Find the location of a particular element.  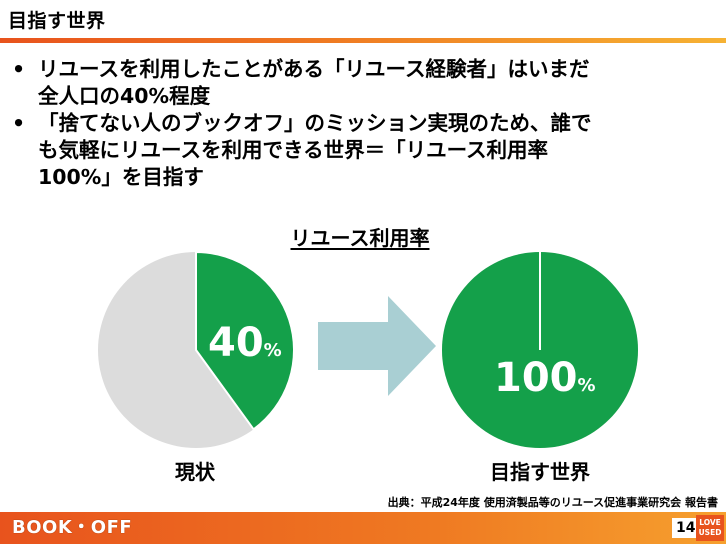

pie-current is located at coordinates (196, 349).